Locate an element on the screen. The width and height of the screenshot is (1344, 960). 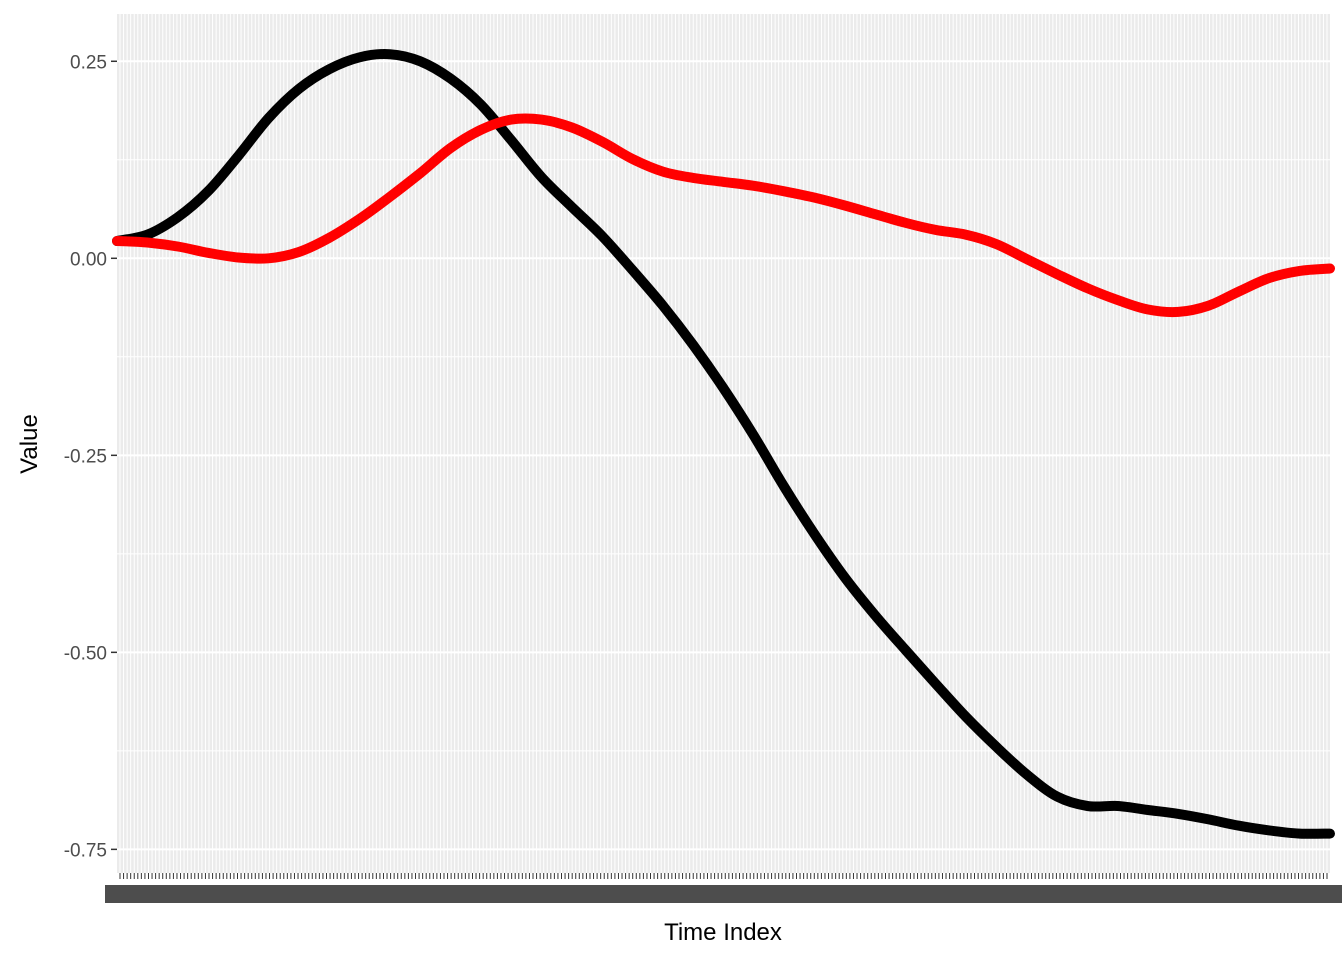
x-axis is located at coordinates (723, 888).